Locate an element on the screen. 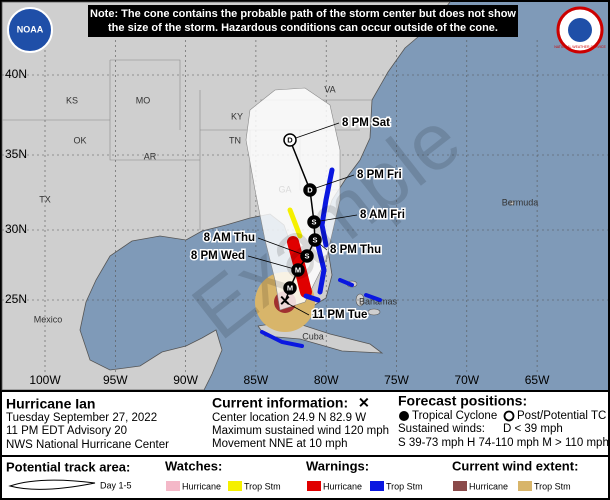 This screenshot has height=500, width=610. region-label: TX is located at coordinates (45, 199).